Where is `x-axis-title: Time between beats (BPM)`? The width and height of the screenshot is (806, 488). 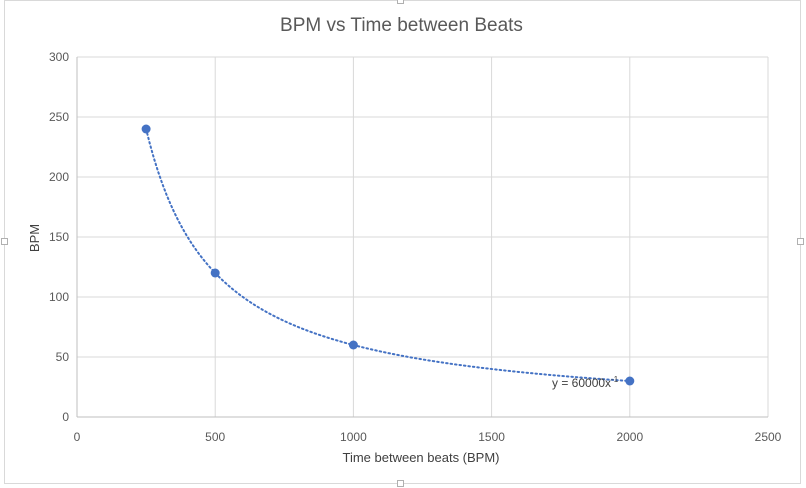 x-axis-title: Time between beats (BPM) is located at coordinates (420, 457).